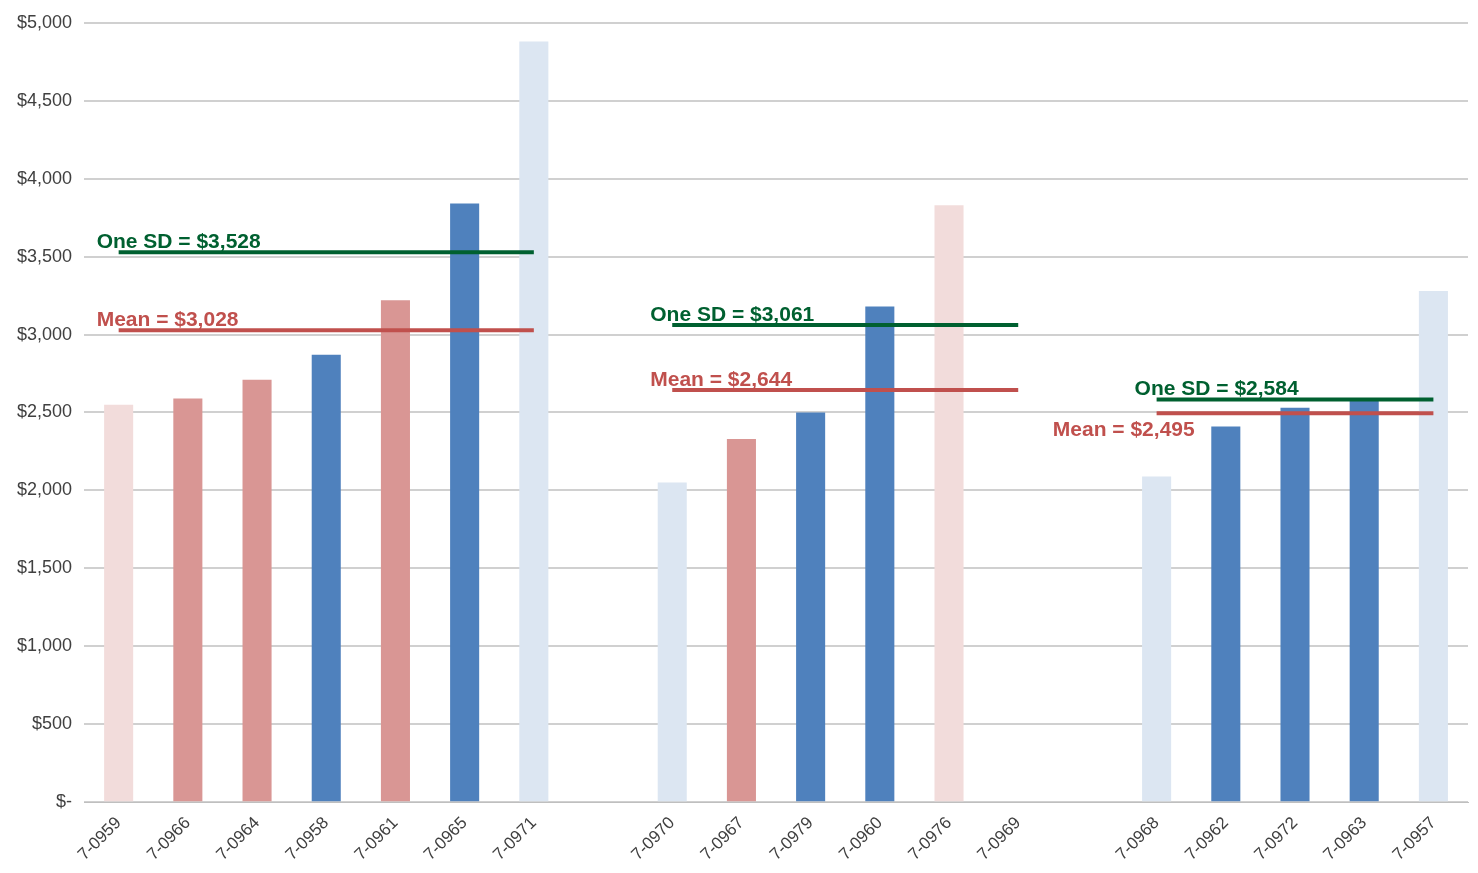 This screenshot has height=873, width=1478. I want to click on y-tick-label: $1,000, so click(44, 645).